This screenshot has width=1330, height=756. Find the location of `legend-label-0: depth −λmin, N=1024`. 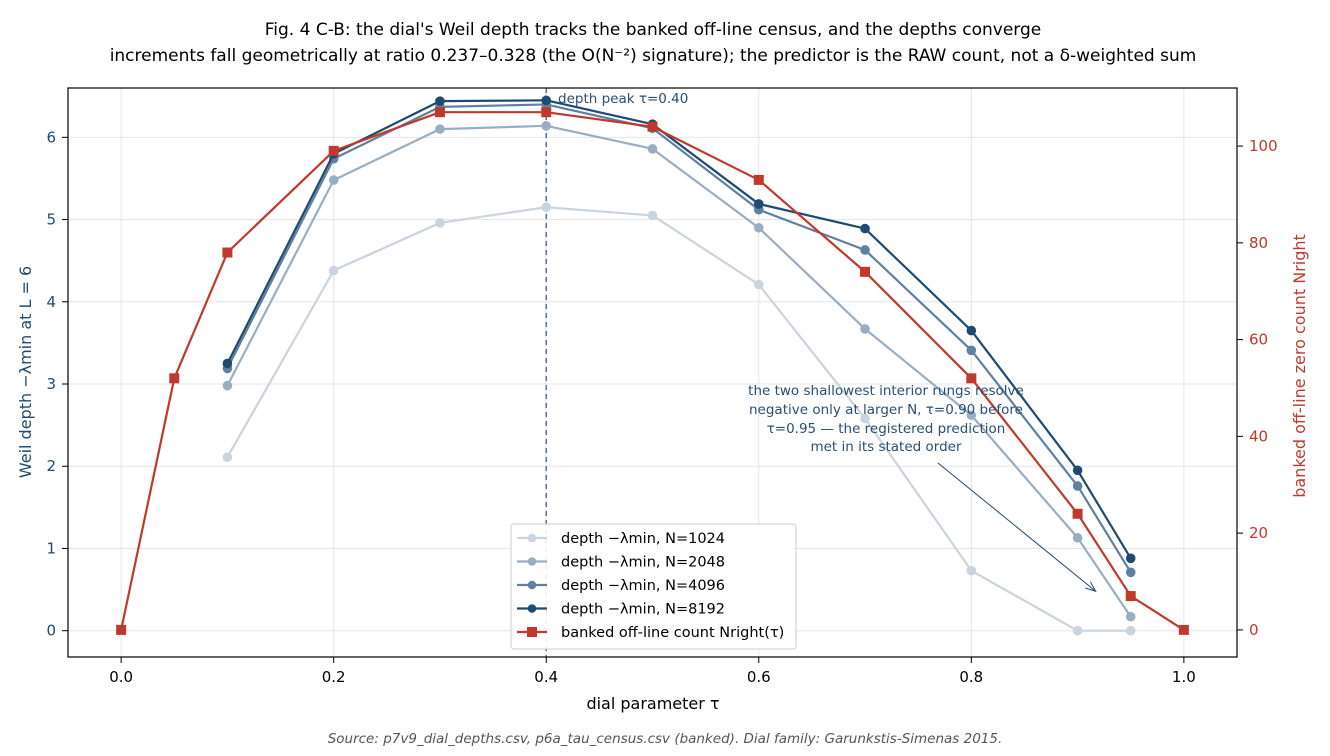

legend-label-0: depth −λmin, N=1024 is located at coordinates (643, 539).